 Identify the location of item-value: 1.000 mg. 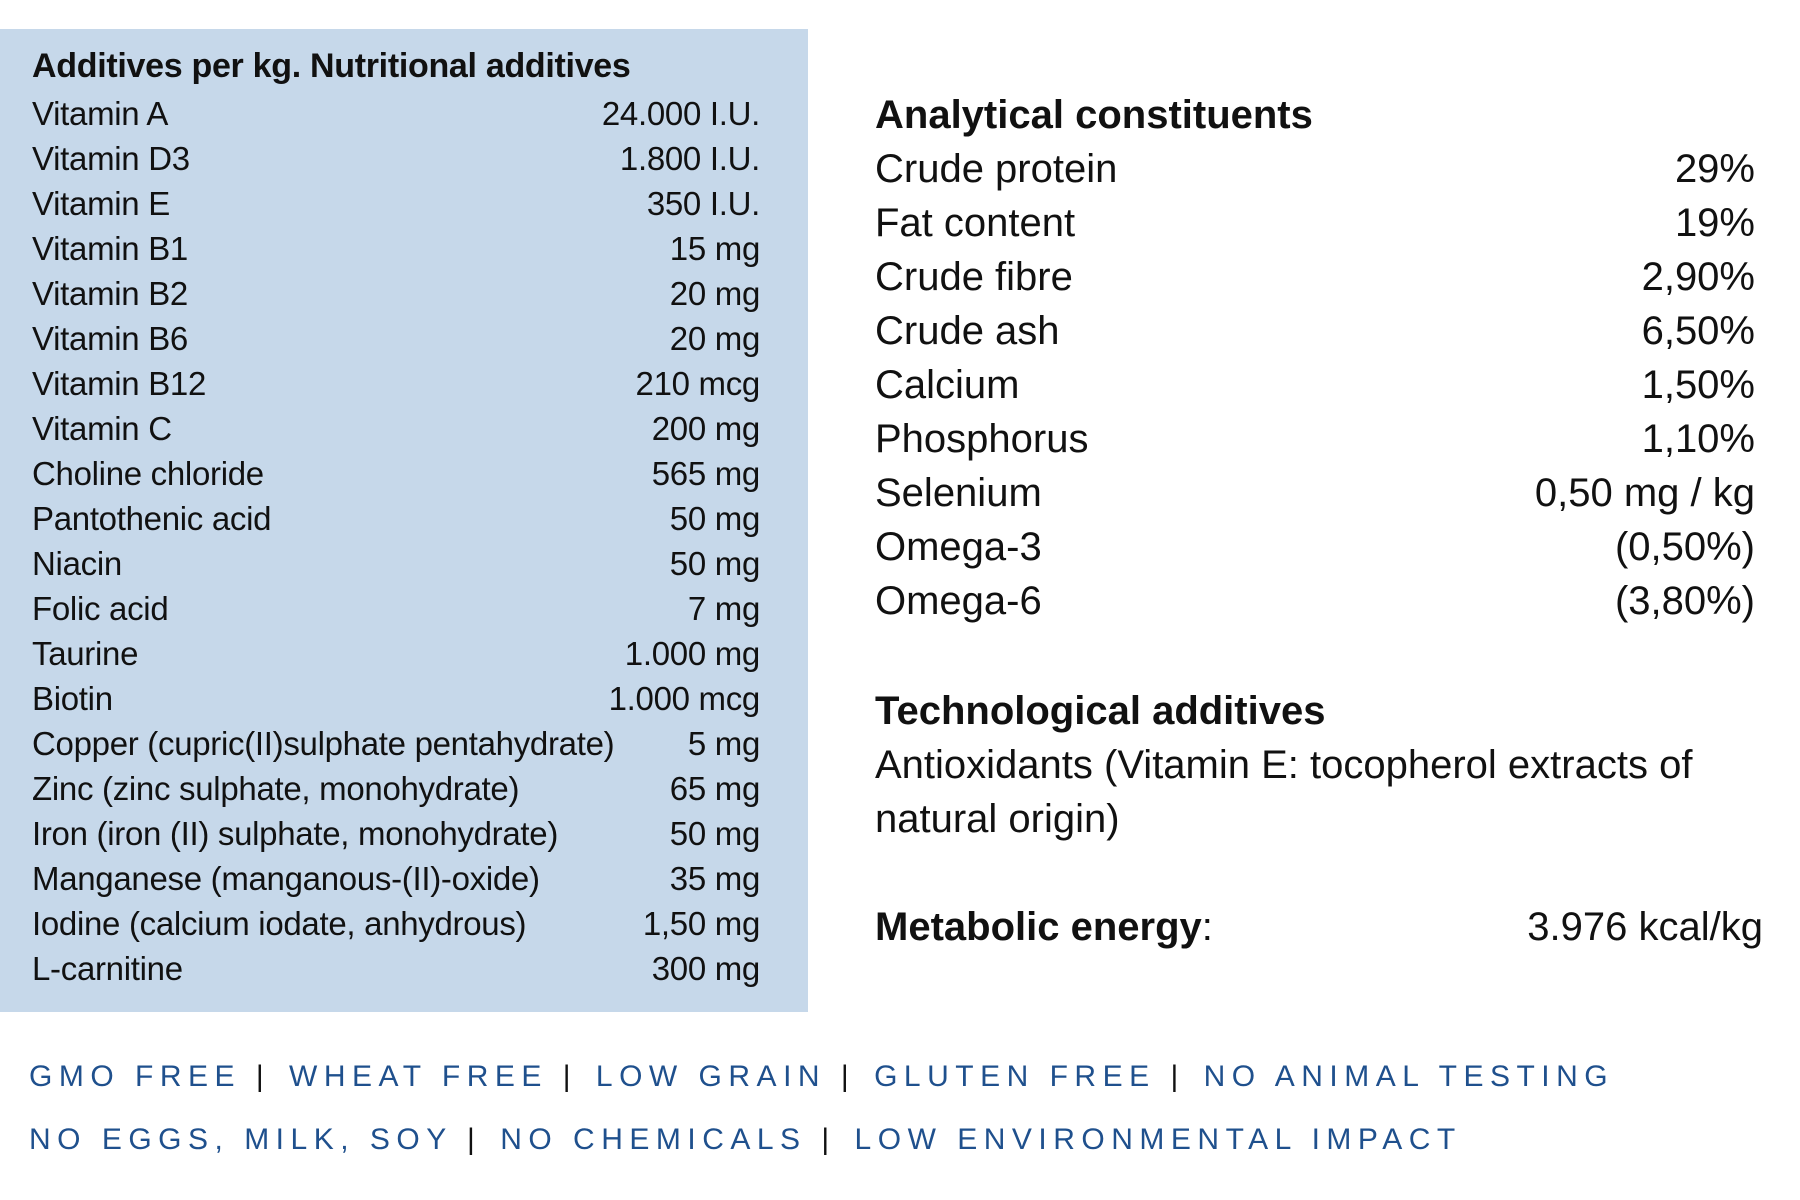
(692, 653).